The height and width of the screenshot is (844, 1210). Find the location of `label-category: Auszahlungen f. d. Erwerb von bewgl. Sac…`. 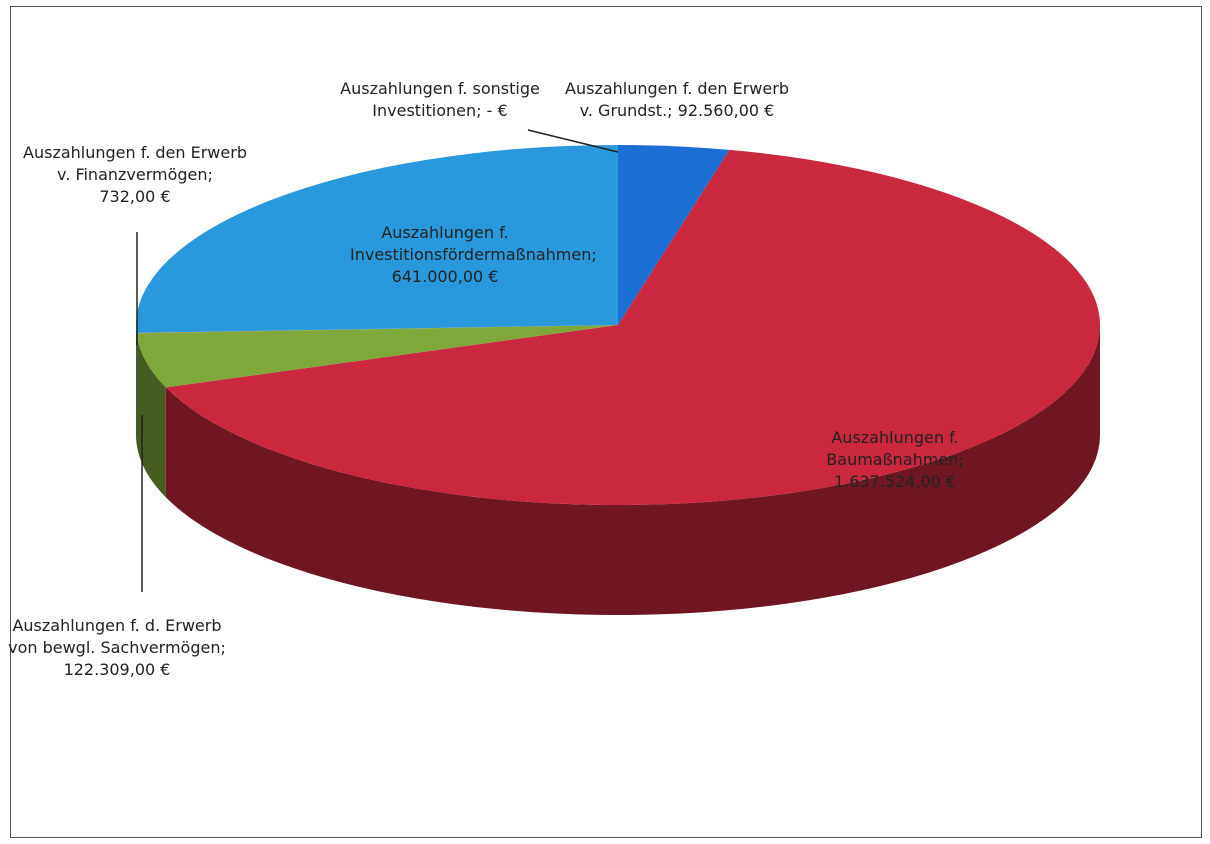

label-category: Auszahlungen f. d. Erwerb von bewgl. Sac… is located at coordinates (117, 636).